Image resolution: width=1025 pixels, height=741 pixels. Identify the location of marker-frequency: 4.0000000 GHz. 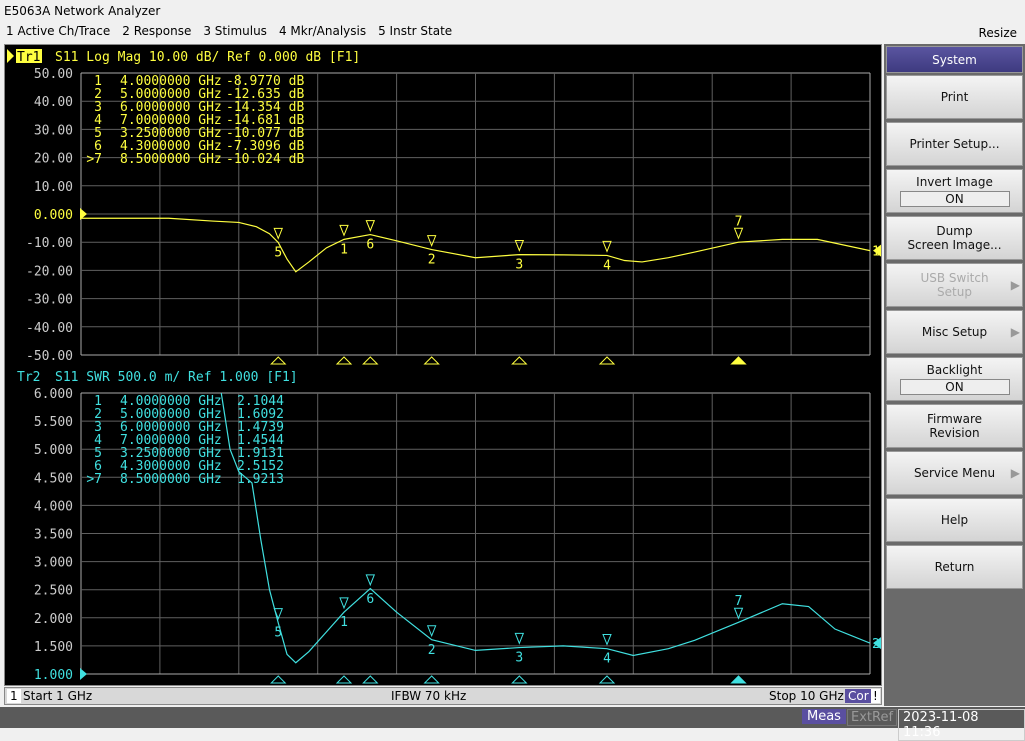
(171, 401).